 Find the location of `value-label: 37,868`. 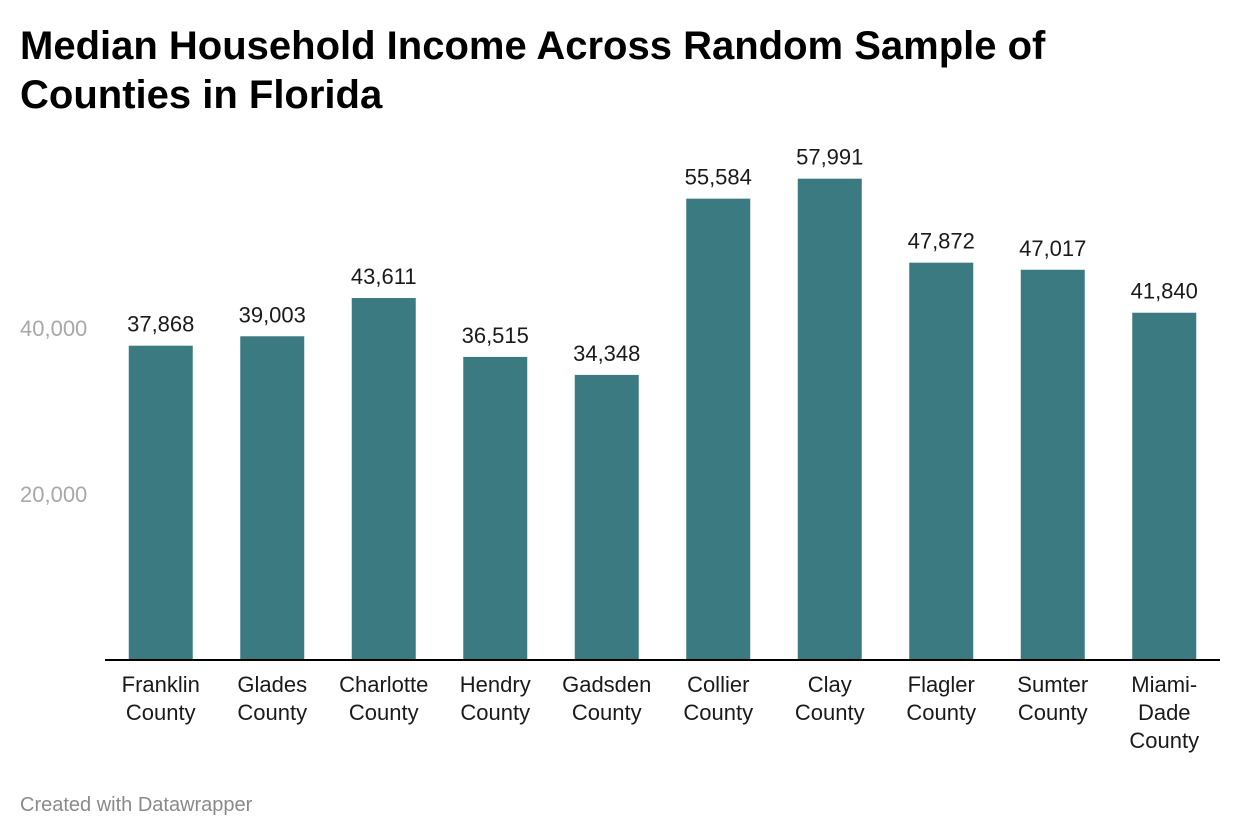

value-label: 37,868 is located at coordinates (160, 324).